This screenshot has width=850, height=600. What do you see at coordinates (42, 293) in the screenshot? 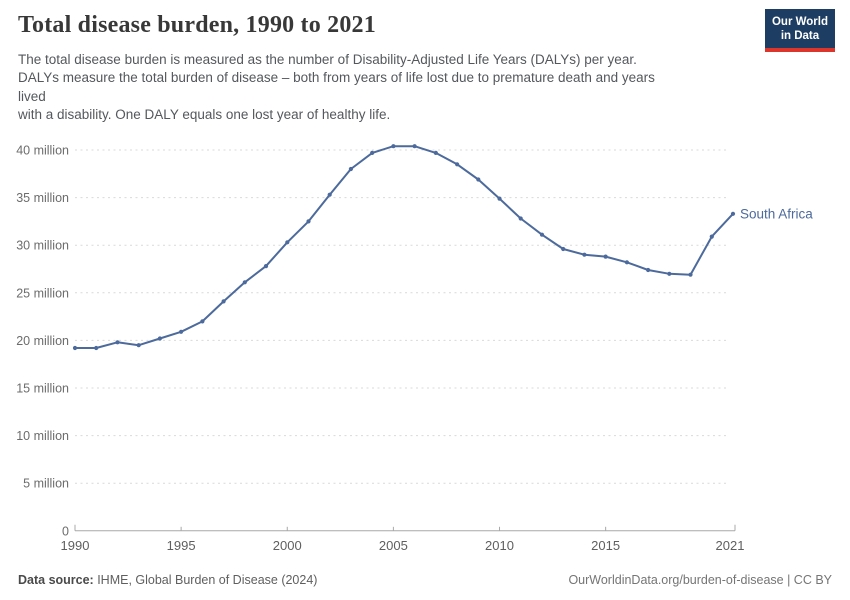
I see `y-tick-label: 25 million` at bounding box center [42, 293].